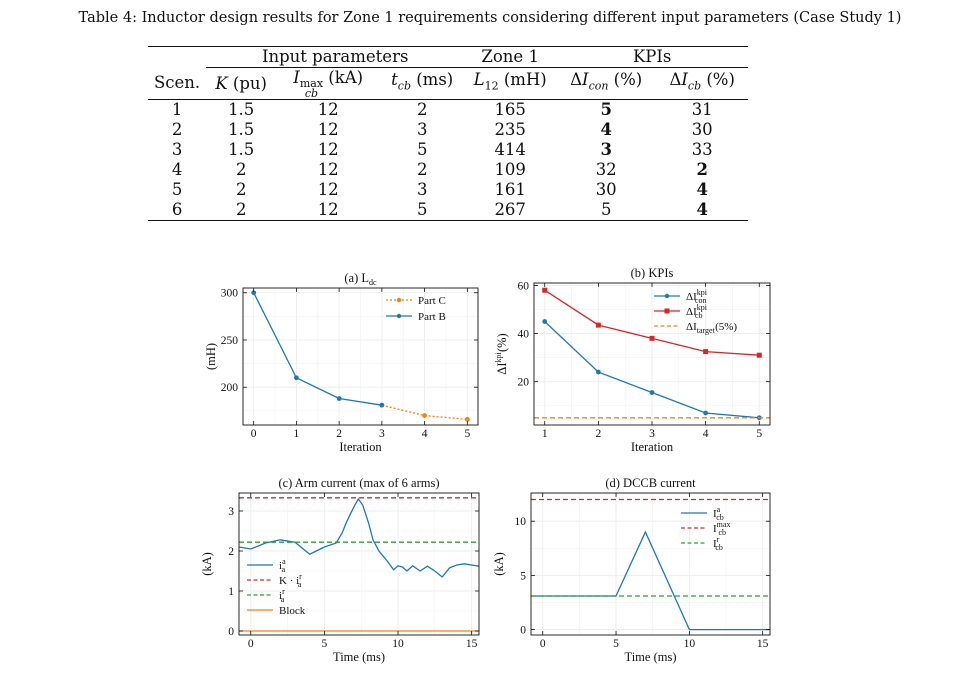 This screenshot has height=680, width=980. What do you see at coordinates (510, 189) in the screenshot?
I see `cell-l12: 161` at bounding box center [510, 189].